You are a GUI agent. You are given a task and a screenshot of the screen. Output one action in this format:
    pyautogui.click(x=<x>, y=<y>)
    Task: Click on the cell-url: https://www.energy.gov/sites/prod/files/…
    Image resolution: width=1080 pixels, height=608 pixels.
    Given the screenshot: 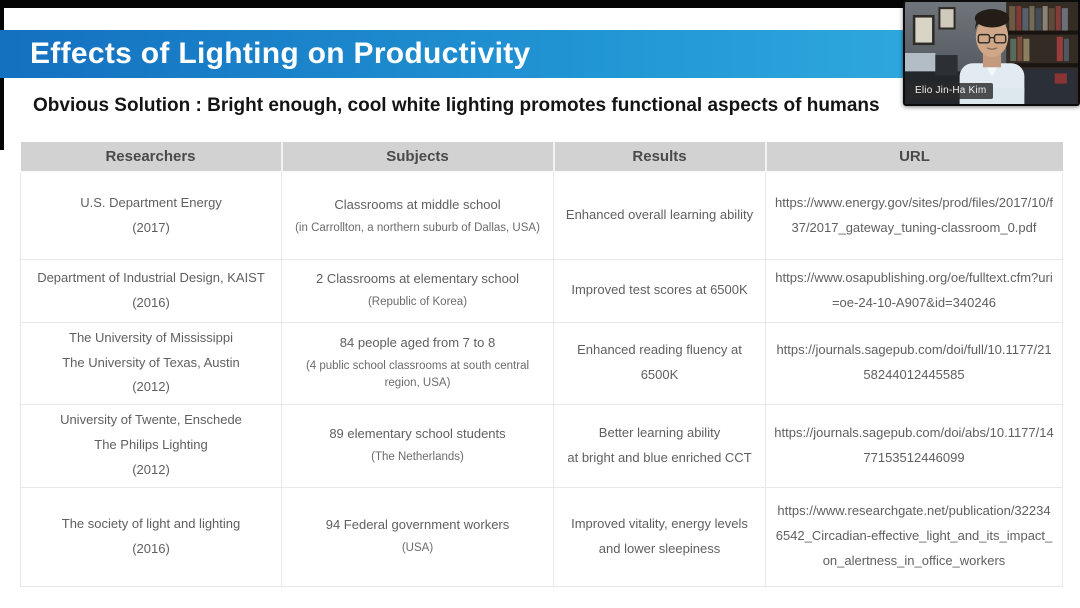 What is the action you would take?
    pyautogui.click(x=914, y=215)
    